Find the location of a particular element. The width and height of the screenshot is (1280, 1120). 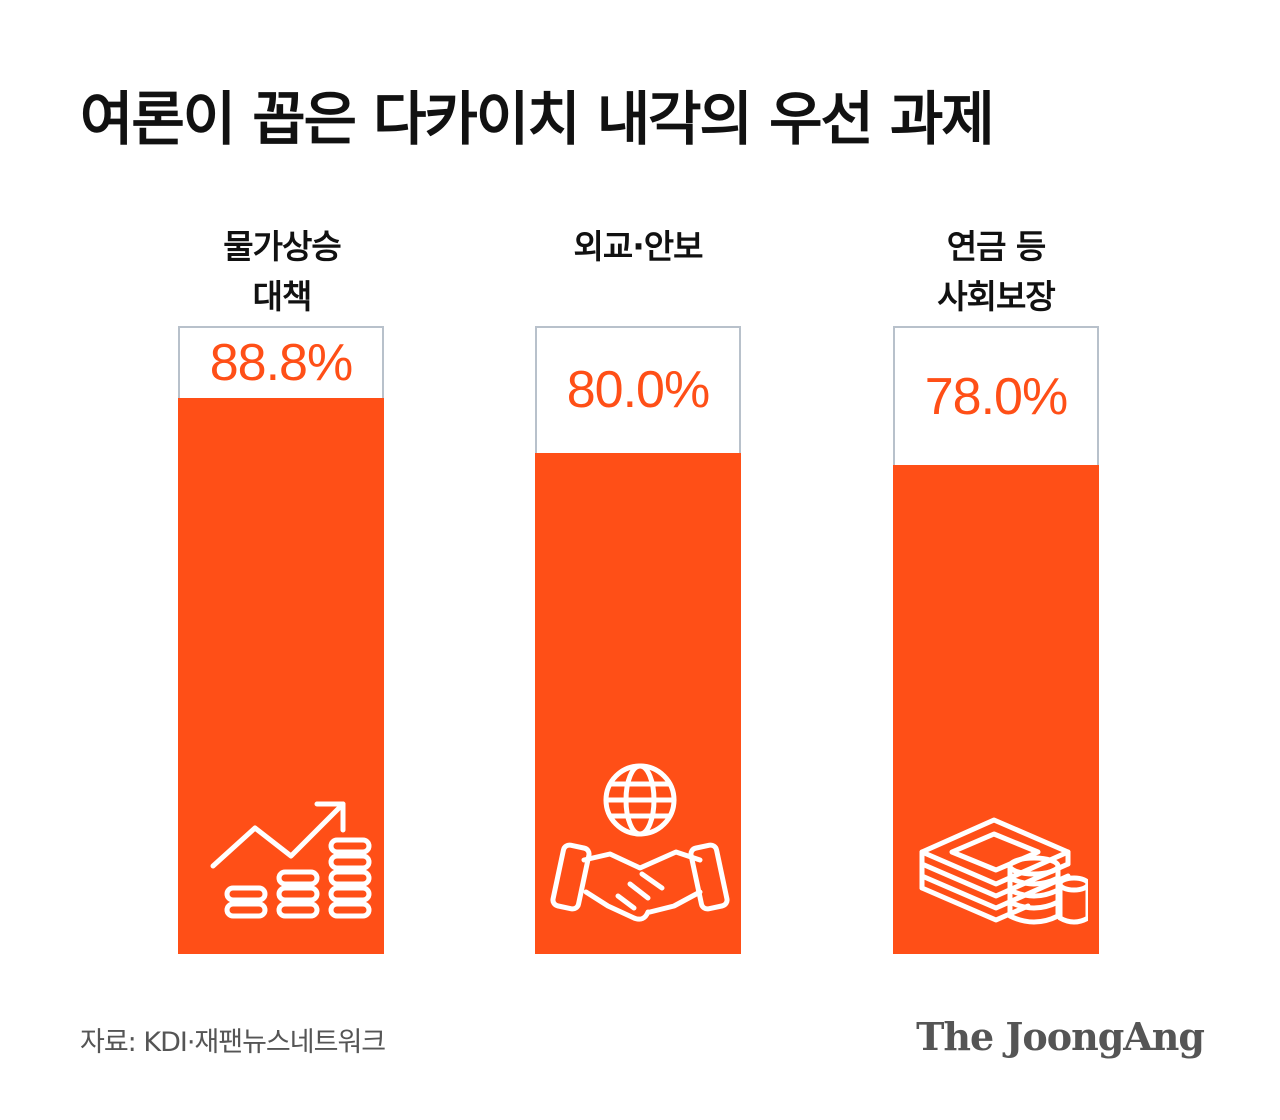

data-label: 80.0% is located at coordinates (638, 390).